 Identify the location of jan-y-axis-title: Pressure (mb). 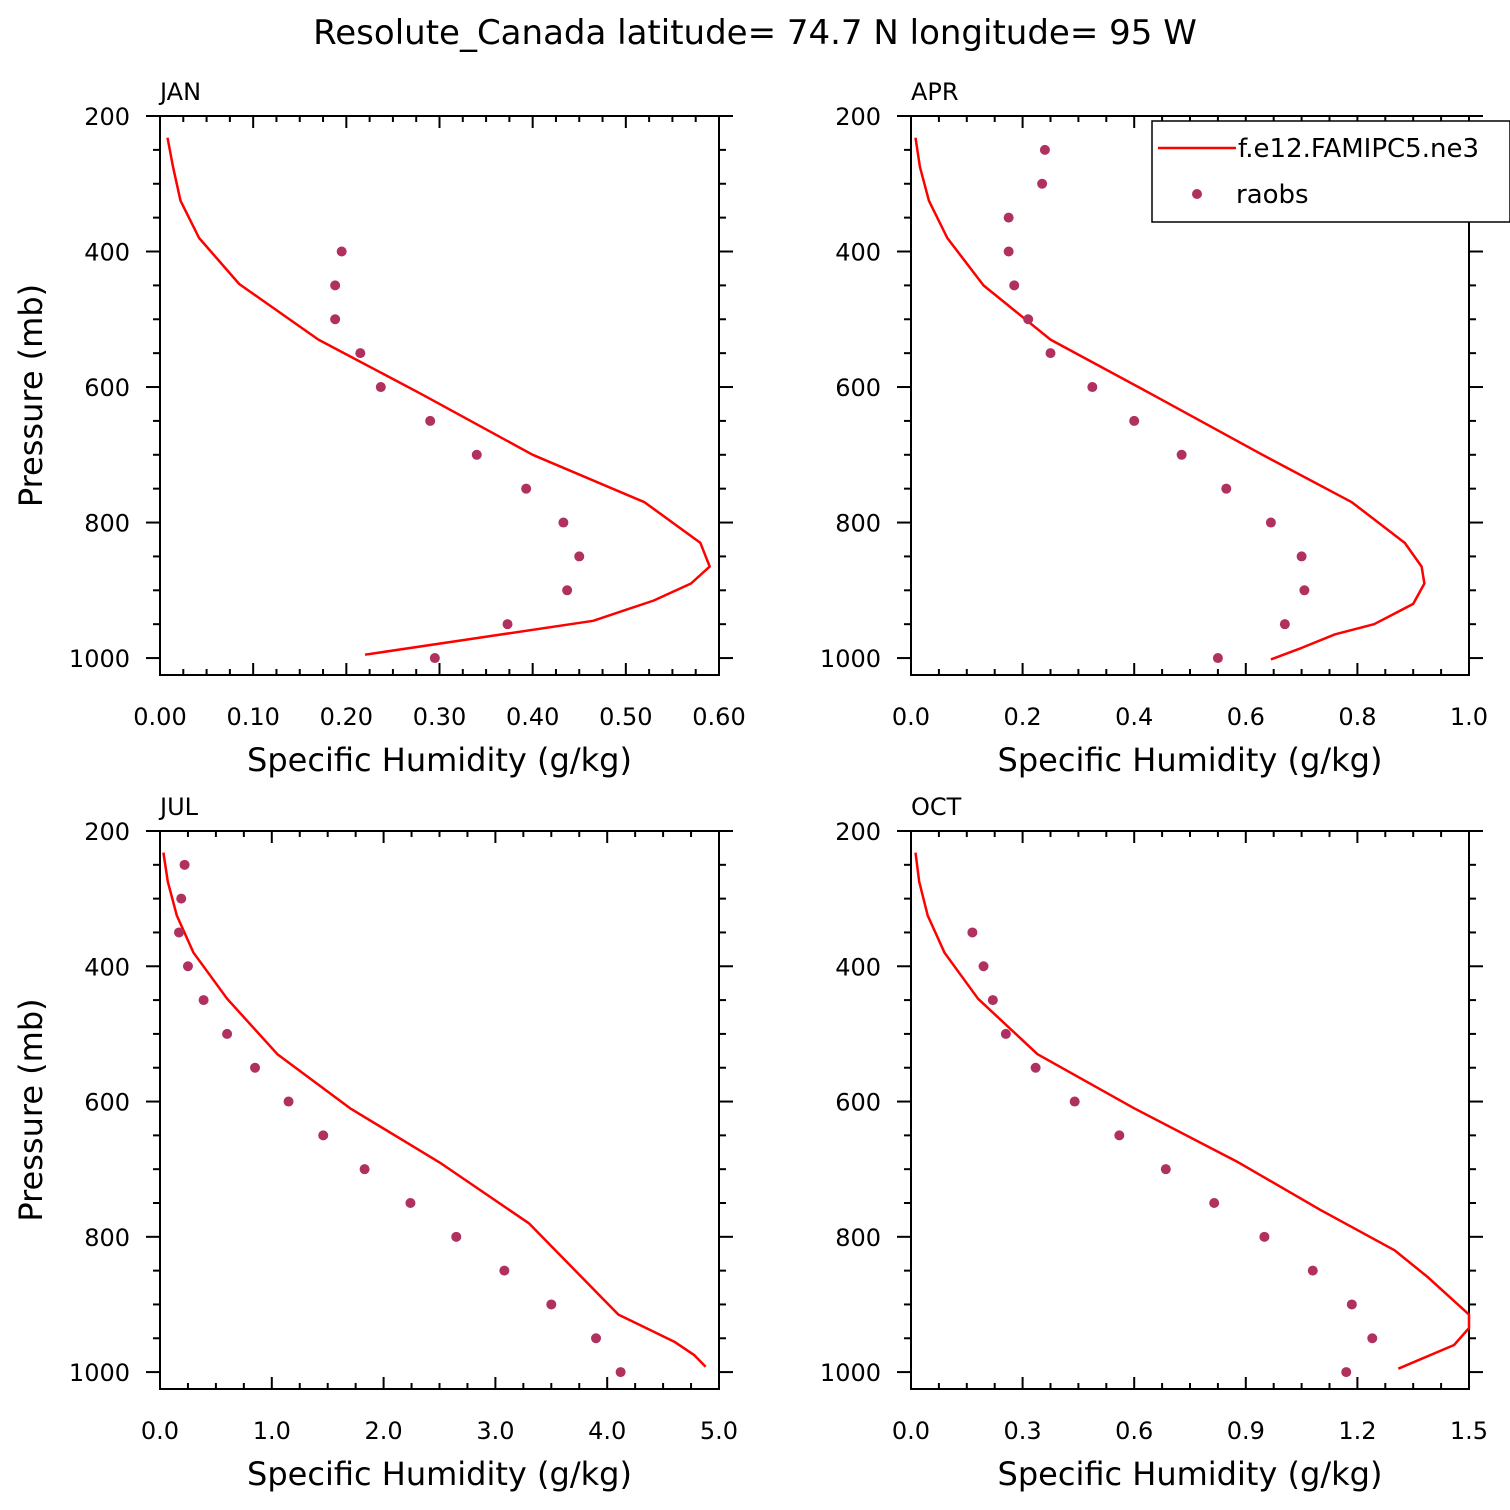
(31, 395).